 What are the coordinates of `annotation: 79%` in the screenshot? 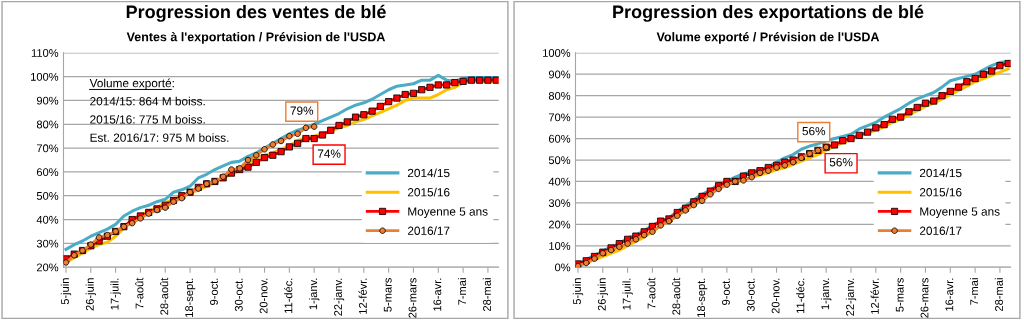 It's located at (302, 110).